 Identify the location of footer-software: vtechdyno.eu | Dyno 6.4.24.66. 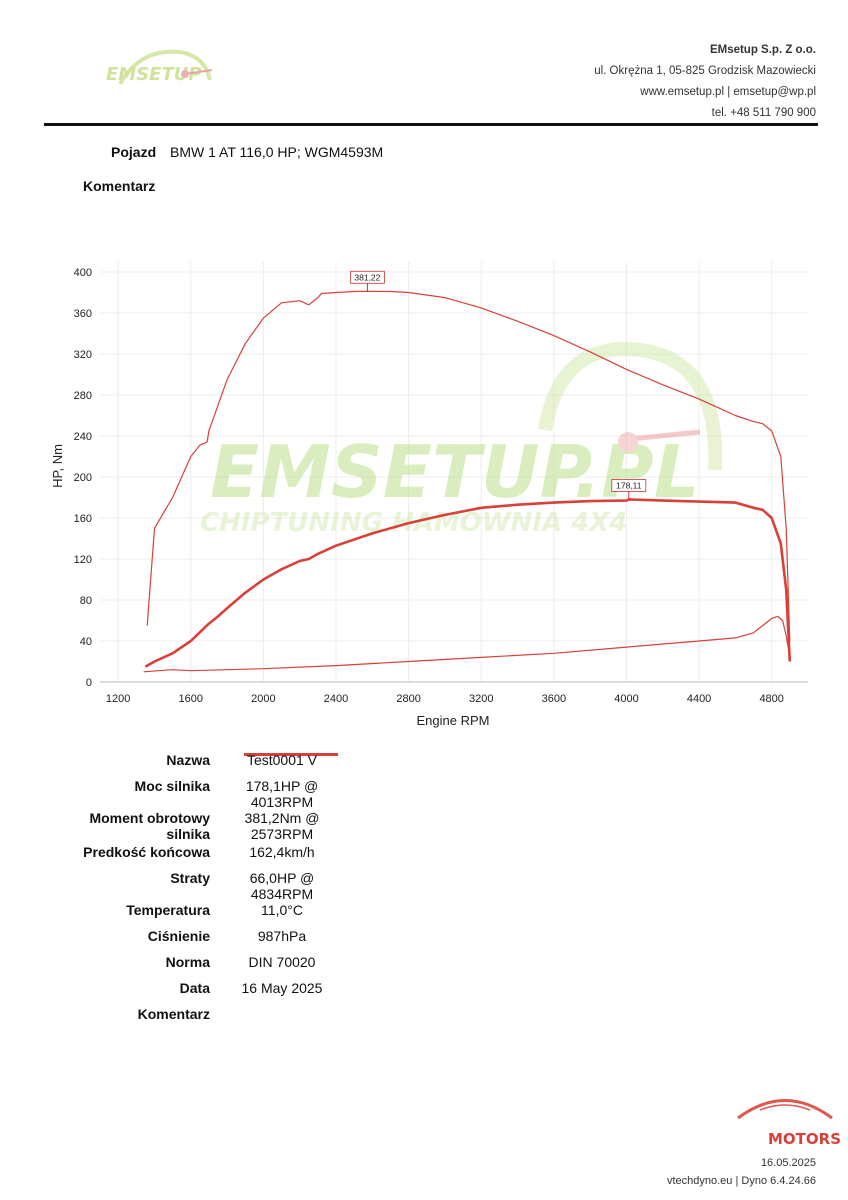
(741, 1181).